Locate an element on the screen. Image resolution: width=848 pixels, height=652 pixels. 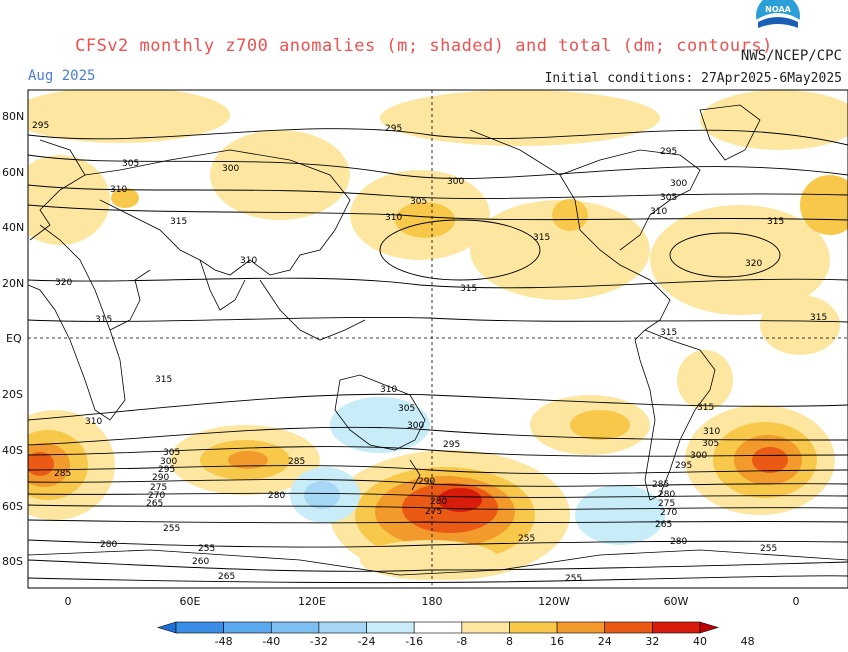
lon-label: 120E is located at coordinates (312, 601).